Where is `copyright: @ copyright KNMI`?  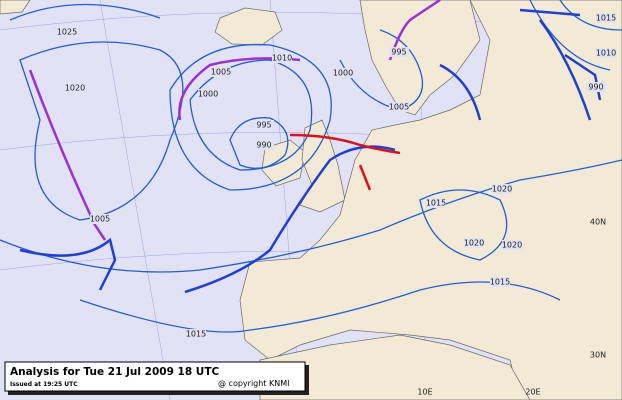 copyright: @ copyright KNMI is located at coordinates (253, 383).